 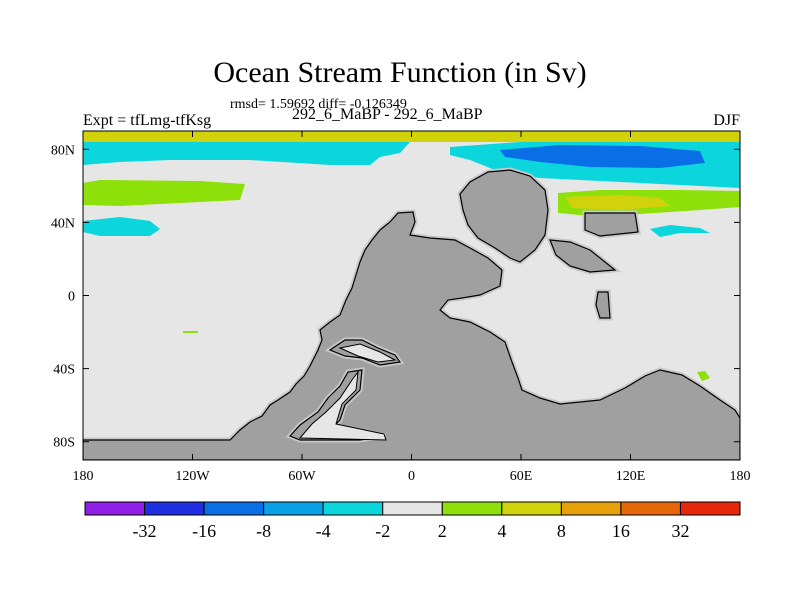 I want to click on colorbar-label: -4, so click(x=323, y=531).